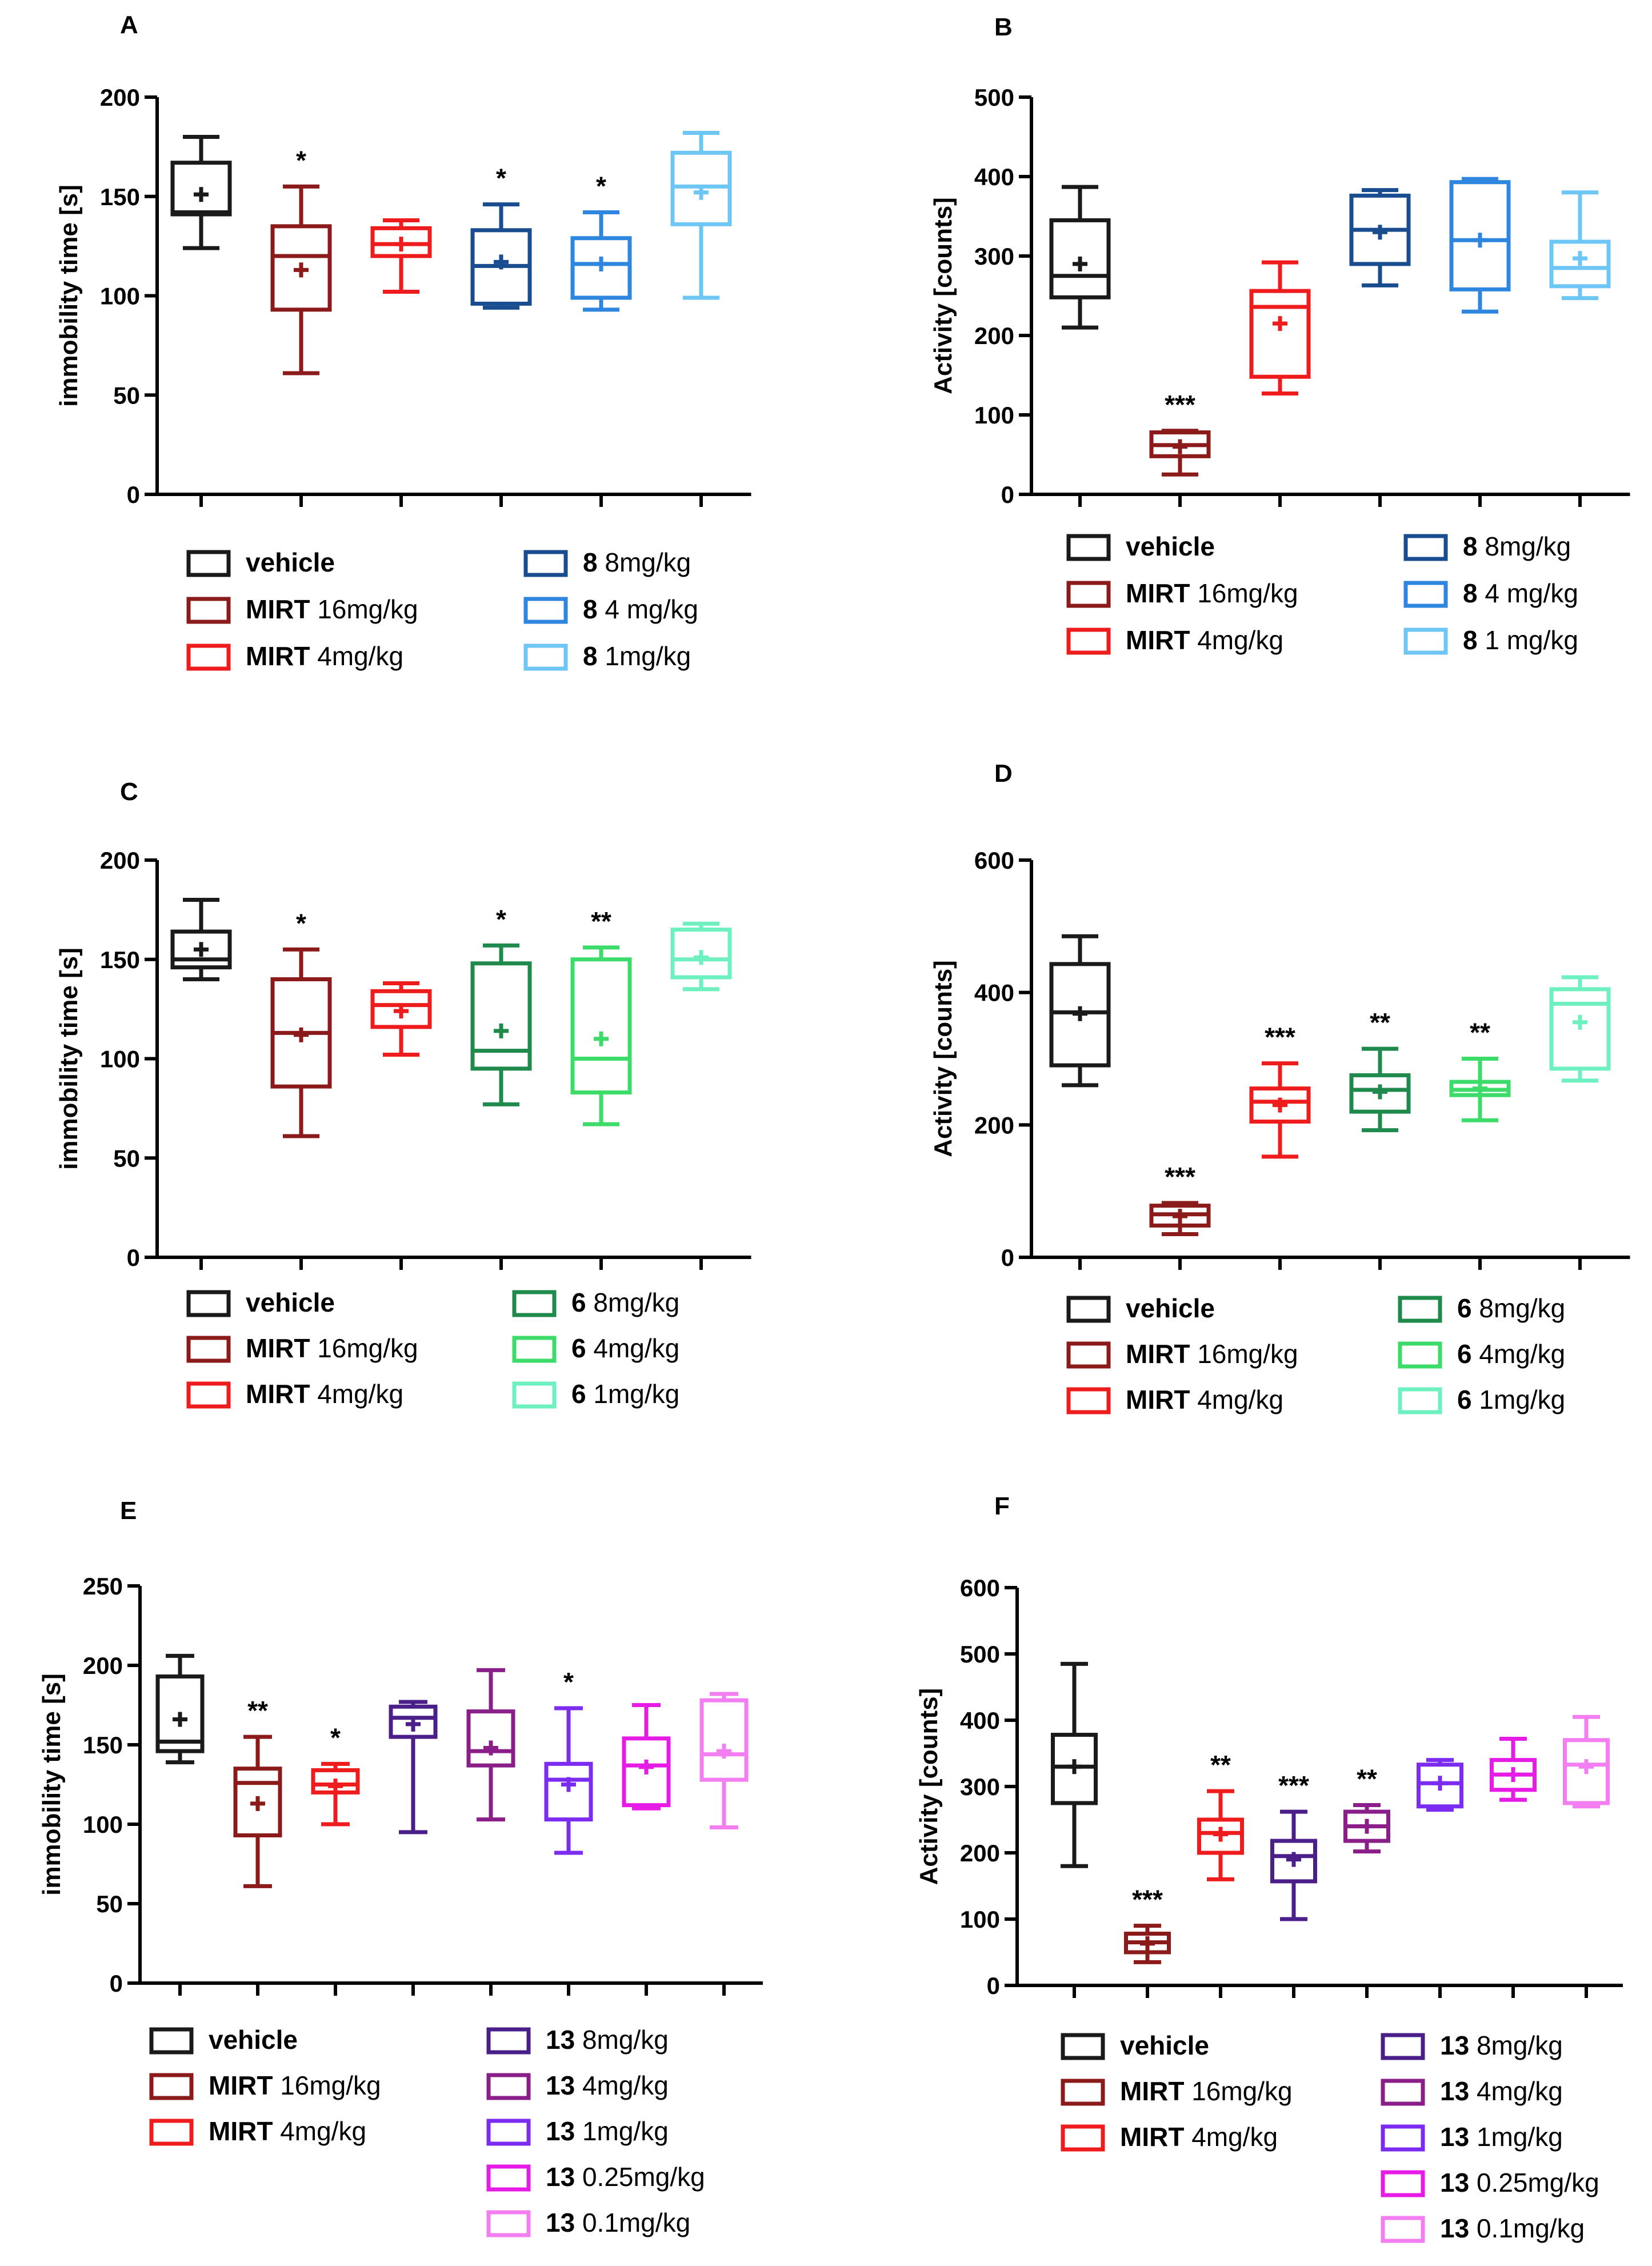 The image size is (1652, 2266). What do you see at coordinates (128, 1511) in the screenshot?
I see `panel-letter: E` at bounding box center [128, 1511].